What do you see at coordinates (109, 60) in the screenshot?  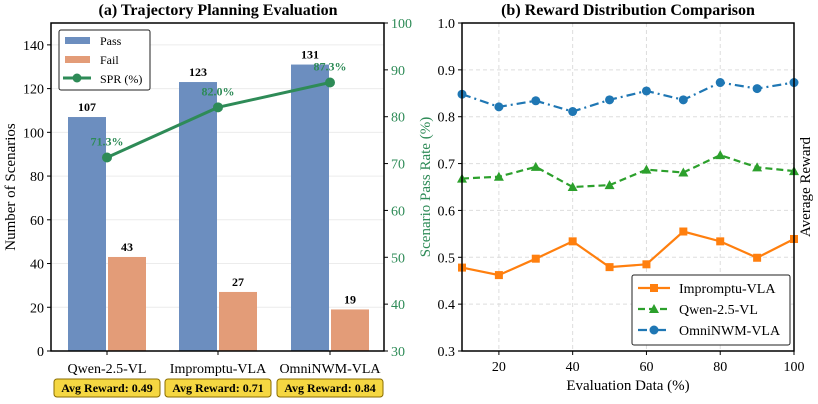 I see `legend-fail-label: Fail` at bounding box center [109, 60].